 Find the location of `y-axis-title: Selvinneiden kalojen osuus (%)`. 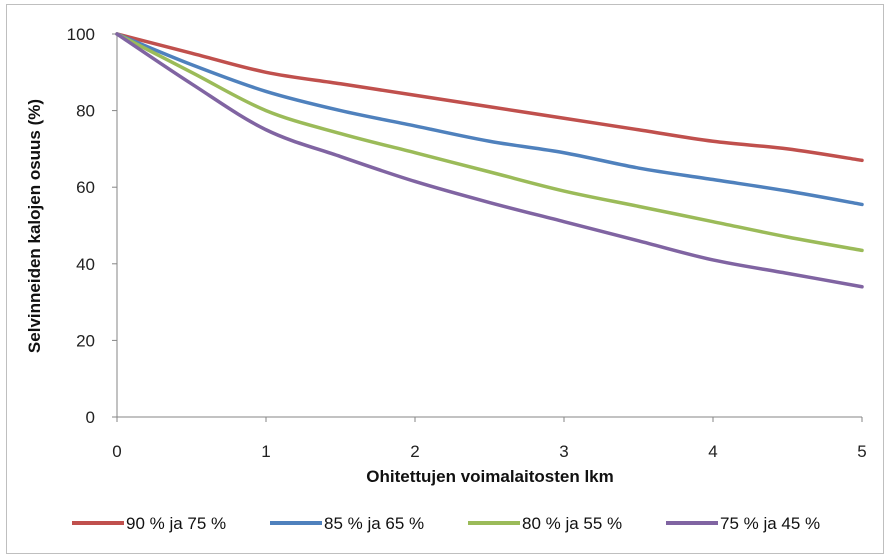

y-axis-title: Selvinneiden kalojen osuus (%) is located at coordinates (34, 226).